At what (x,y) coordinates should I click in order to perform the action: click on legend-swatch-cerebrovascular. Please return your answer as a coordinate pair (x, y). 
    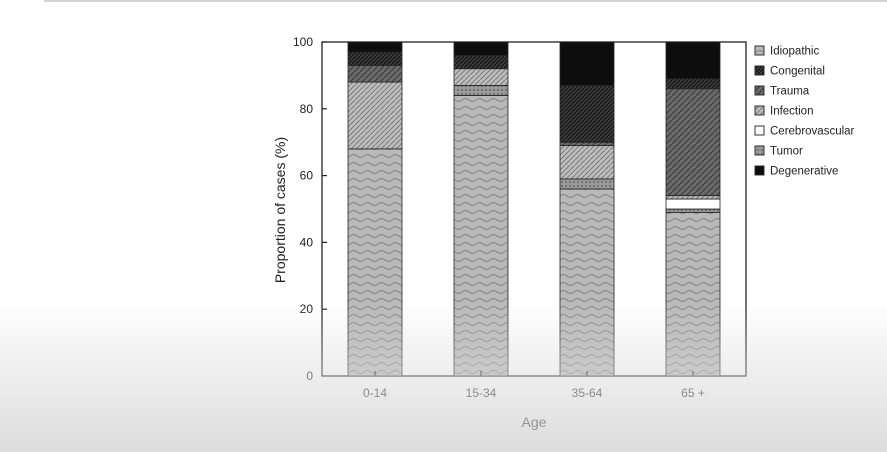
    Looking at the image, I should click on (759, 130).